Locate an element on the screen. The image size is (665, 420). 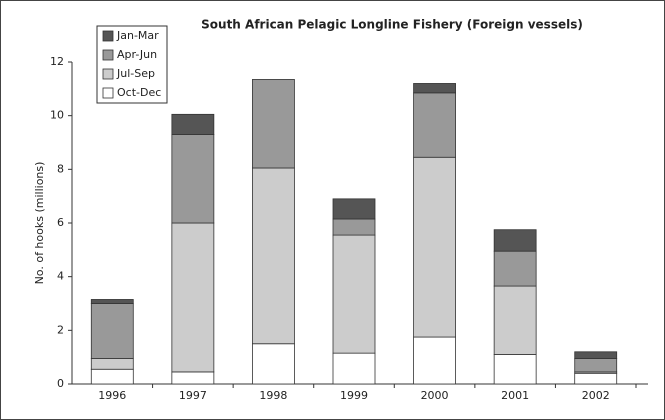
x-tick-label: 2001 is located at coordinates (515, 395).